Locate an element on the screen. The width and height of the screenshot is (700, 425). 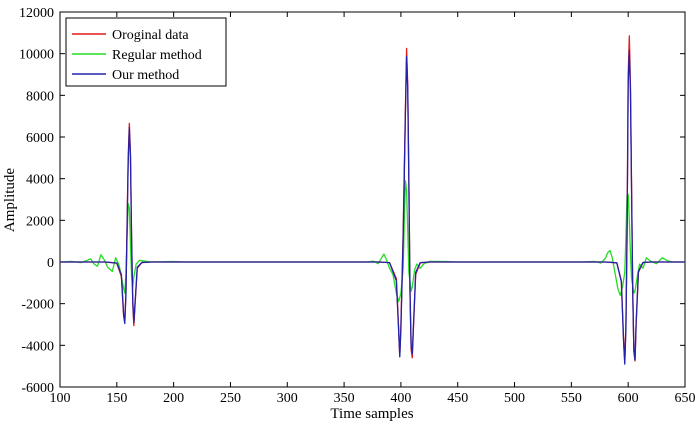
x-tick-label: 500 is located at coordinates (514, 398).